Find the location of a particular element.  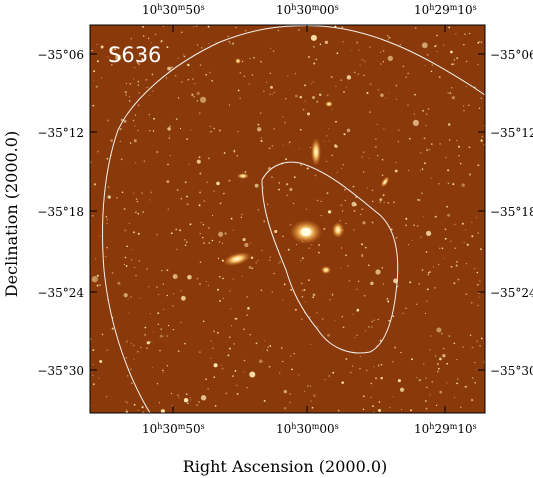

ra-tick-label-top-1: 10h30m50s is located at coordinates (173, 10).